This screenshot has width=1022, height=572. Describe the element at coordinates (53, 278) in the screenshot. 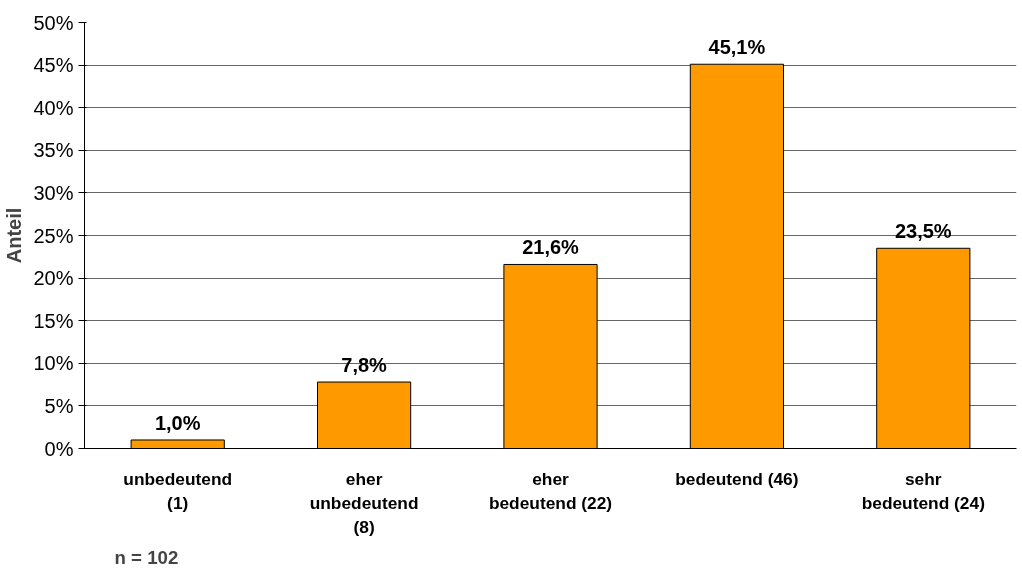

I see `y-tick-label: 20%` at that location.